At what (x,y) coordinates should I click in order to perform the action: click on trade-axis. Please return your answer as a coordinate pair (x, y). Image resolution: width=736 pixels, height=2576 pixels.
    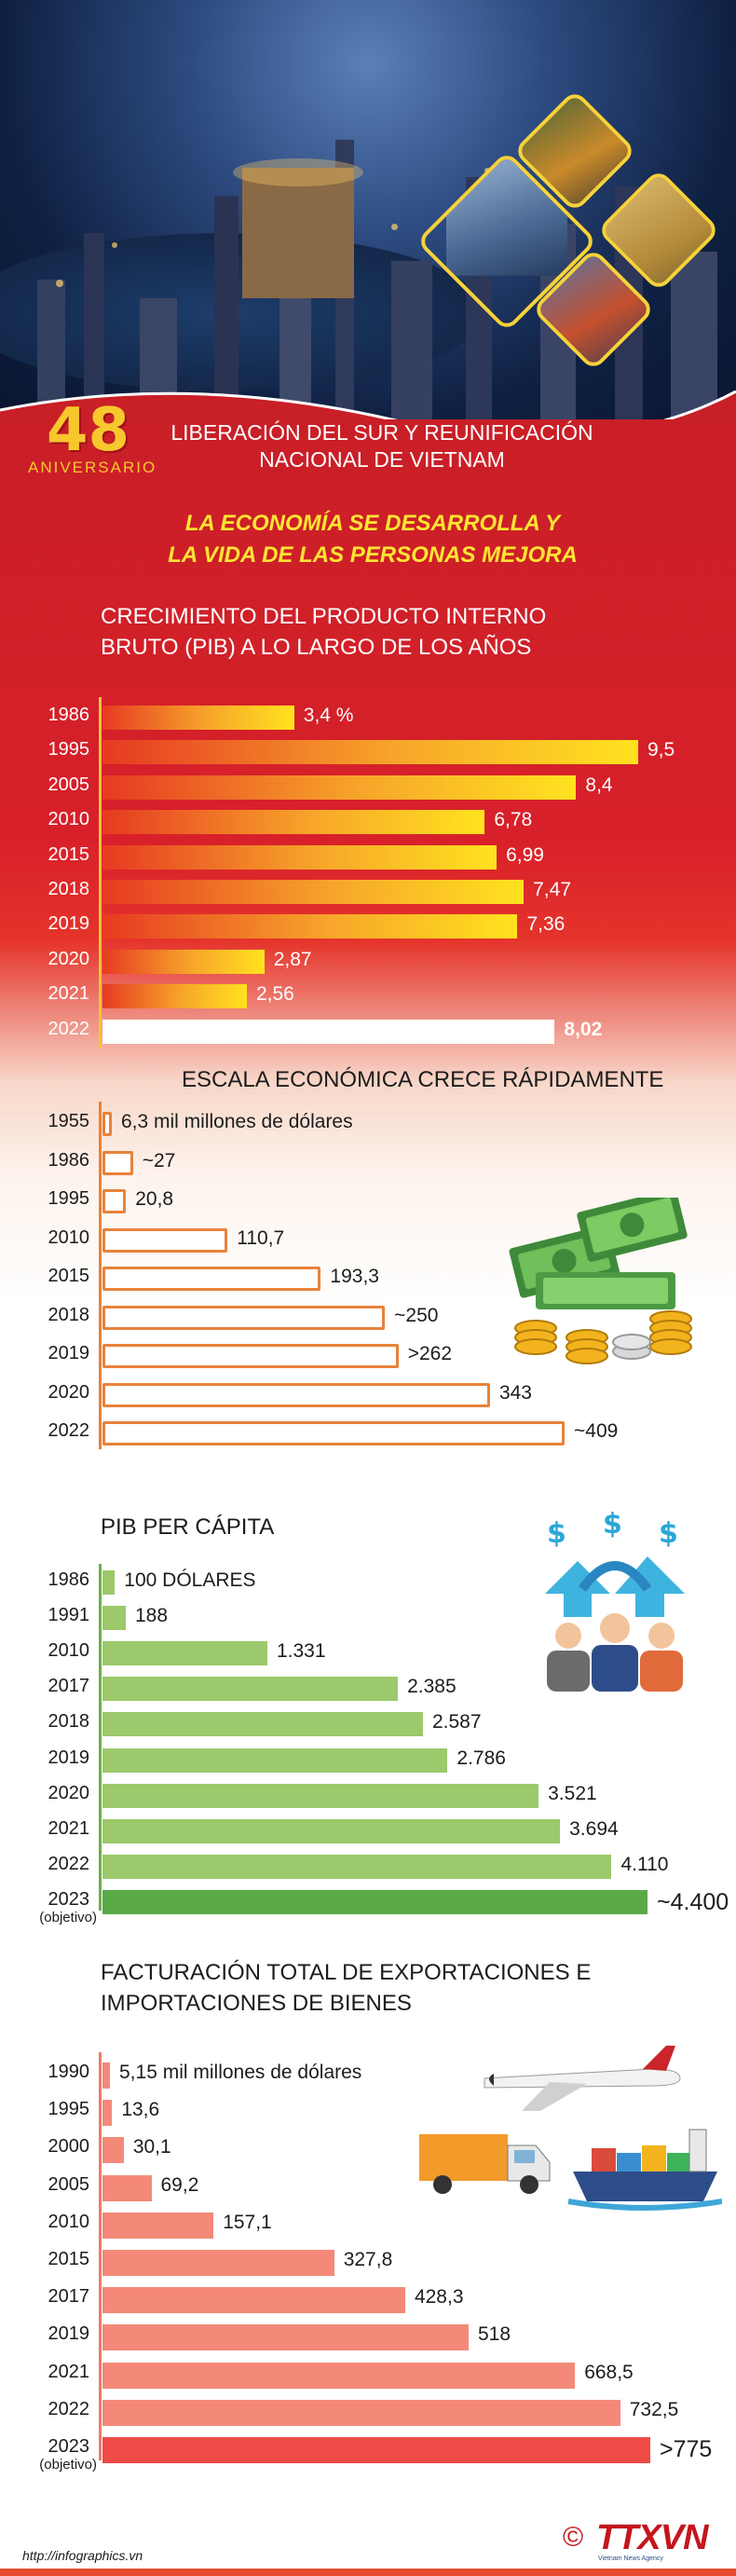
    Looking at the image, I should click on (100, 2256).